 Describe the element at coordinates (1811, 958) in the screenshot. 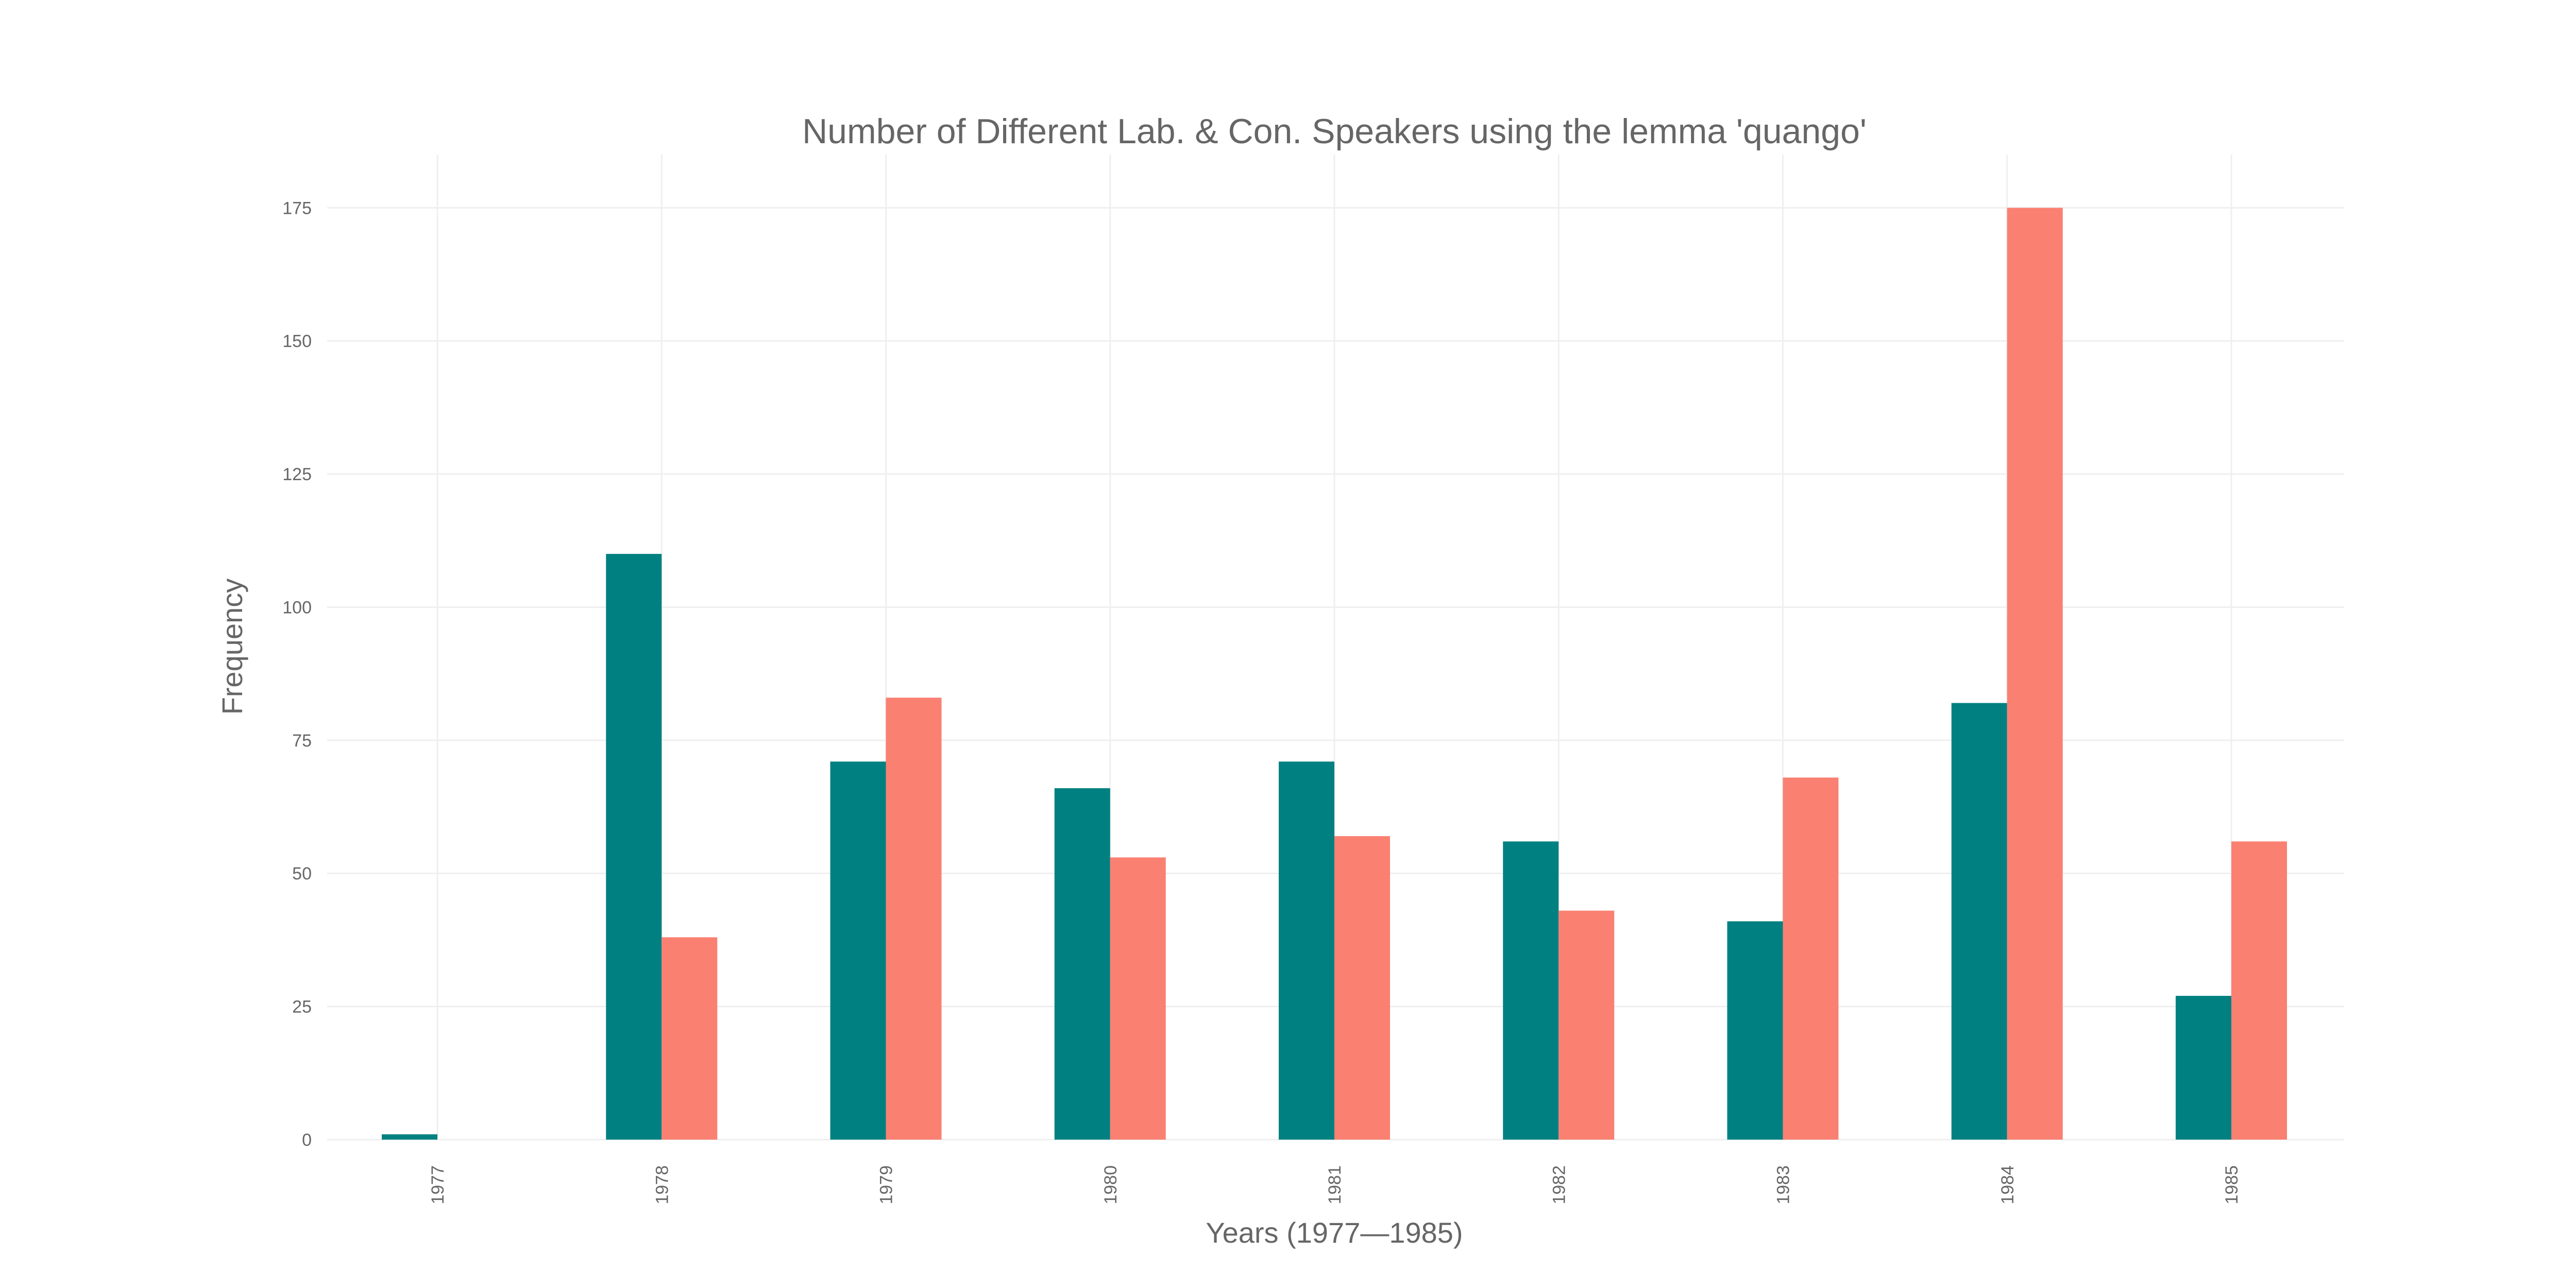

I see `bar-series2-1983` at that location.